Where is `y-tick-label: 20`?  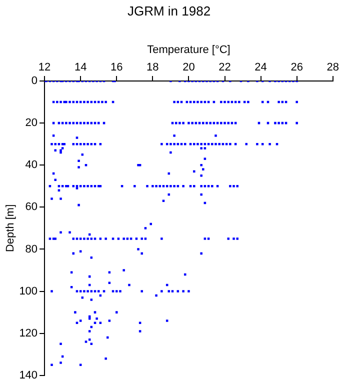
y-tick-label: 20 is located at coordinates (31, 123).